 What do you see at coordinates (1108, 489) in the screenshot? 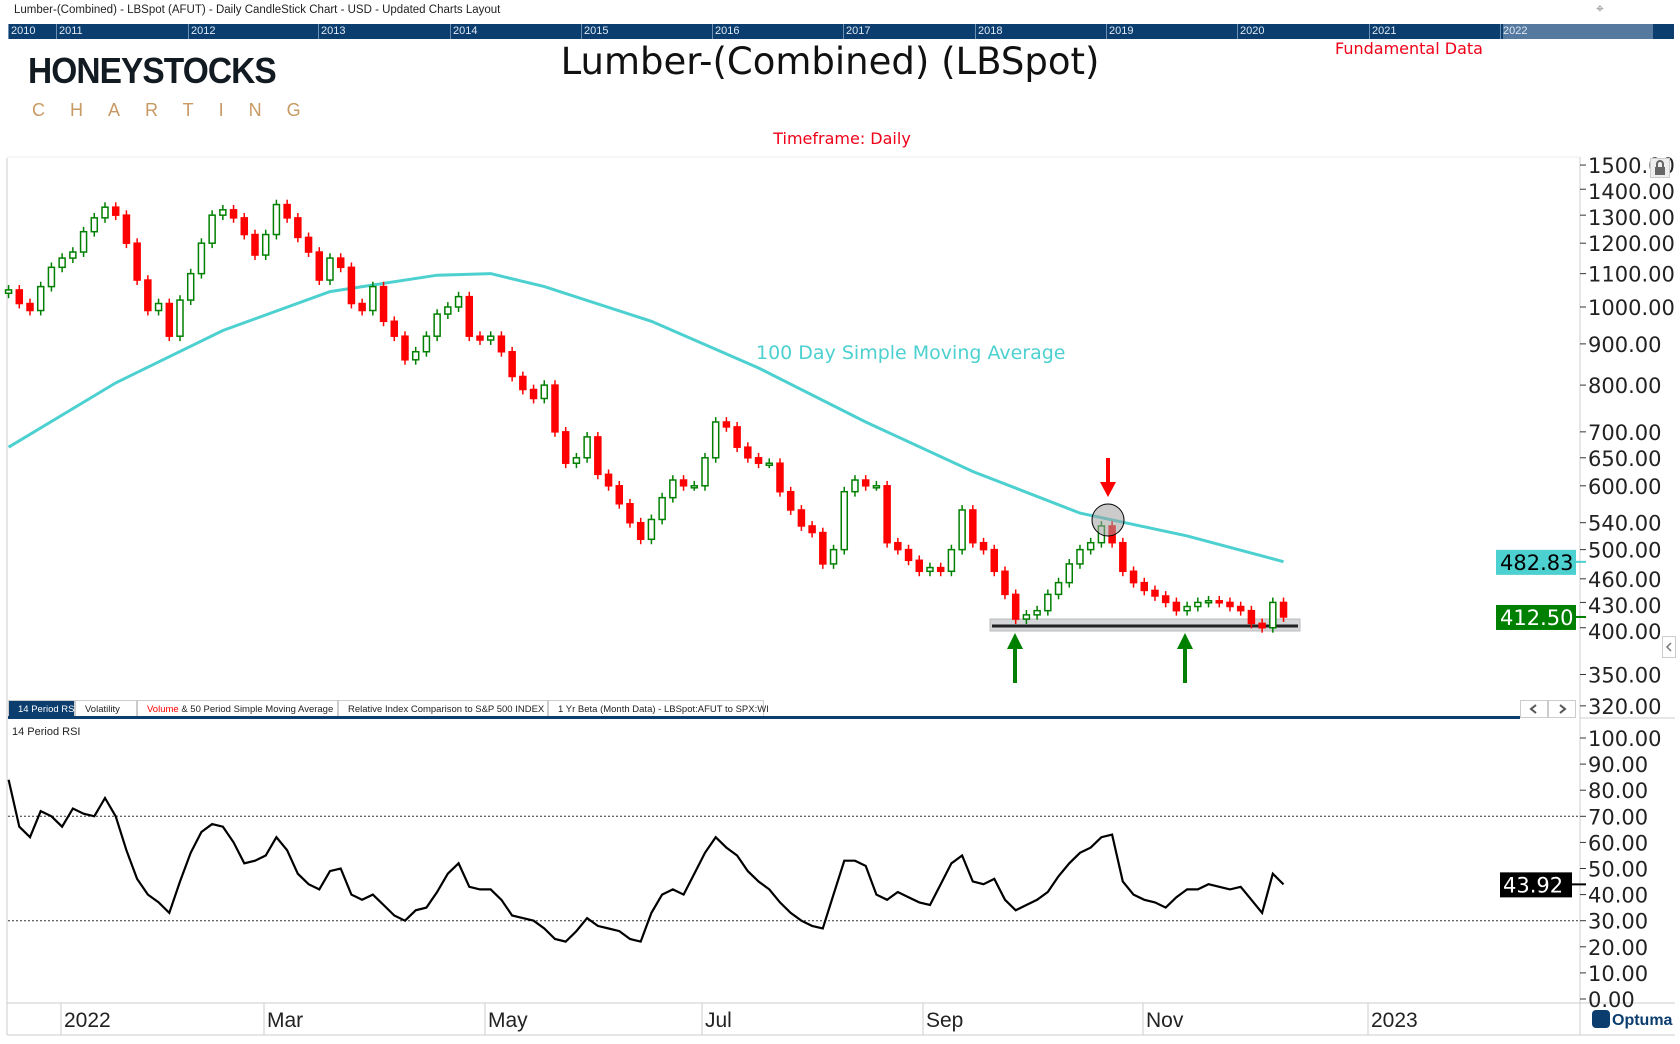
I see `red-down-arrow-head-icon` at bounding box center [1108, 489].